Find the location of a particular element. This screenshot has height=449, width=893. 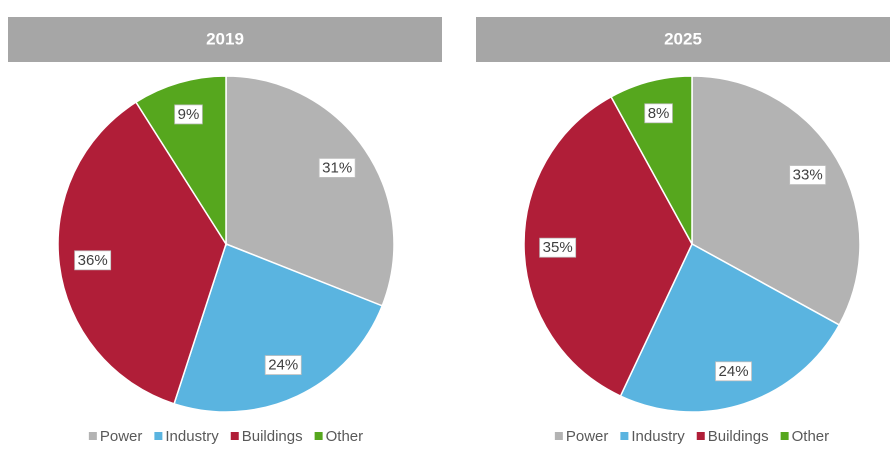

data-label: 35% is located at coordinates (558, 247).